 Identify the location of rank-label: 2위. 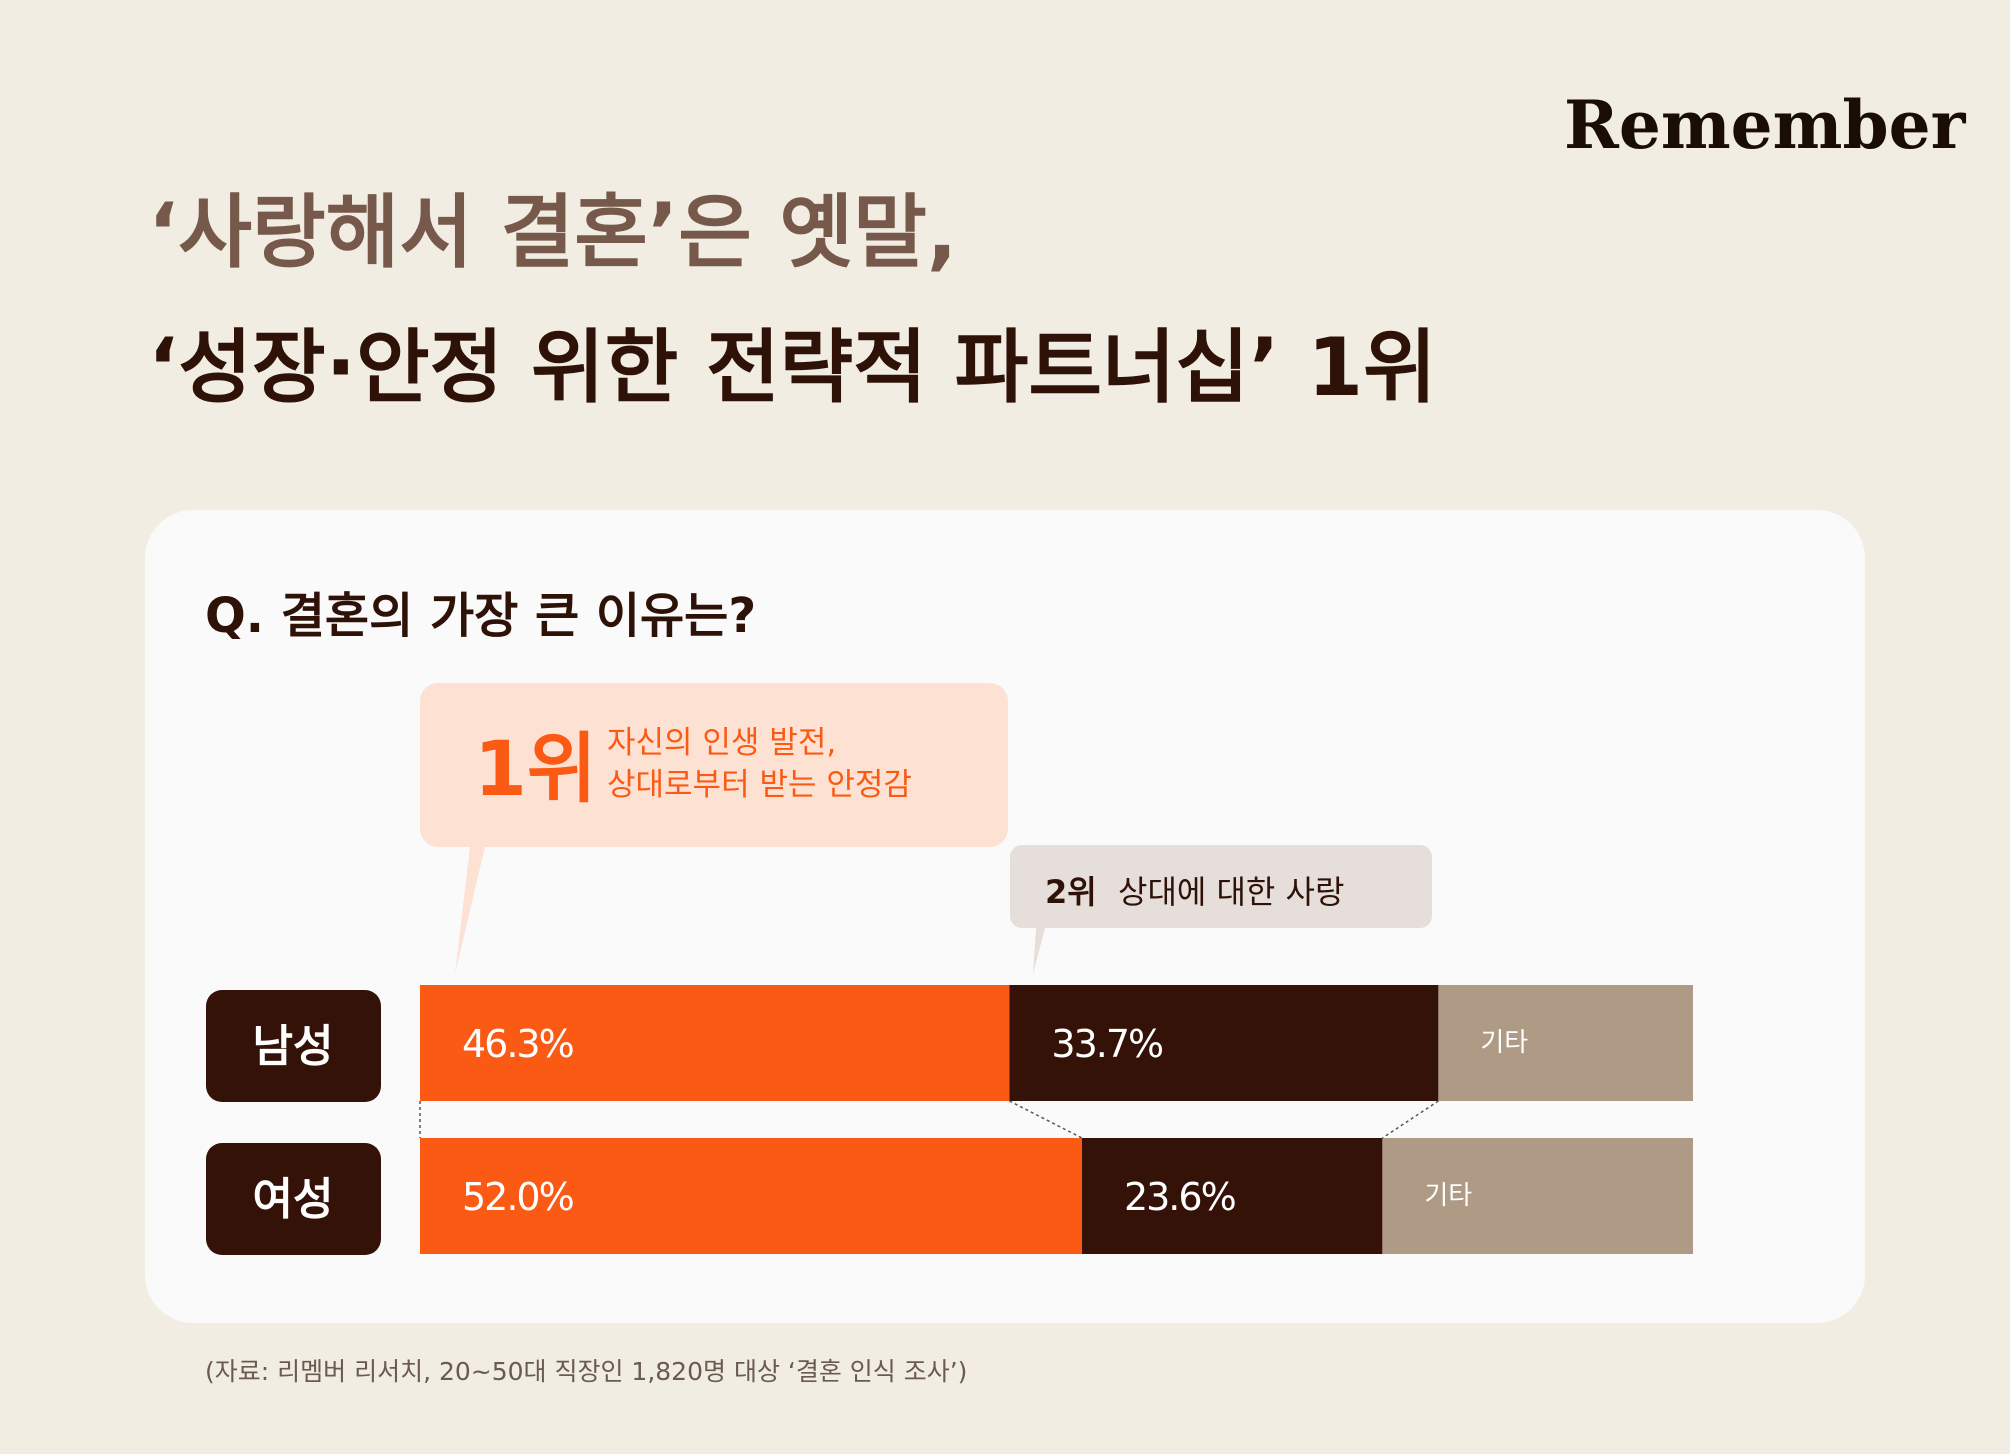
(1071, 892).